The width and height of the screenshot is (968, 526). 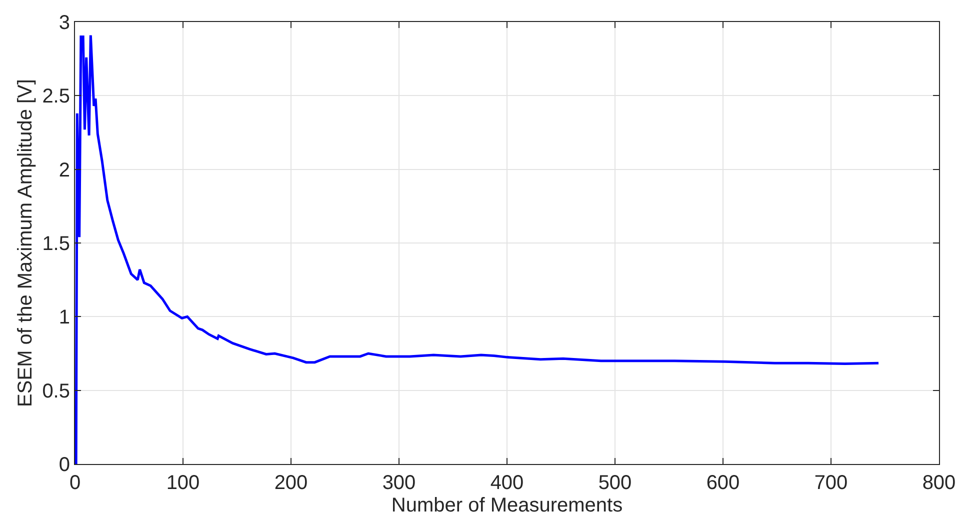 I want to click on x-tick-label: 800, so click(x=939, y=483).